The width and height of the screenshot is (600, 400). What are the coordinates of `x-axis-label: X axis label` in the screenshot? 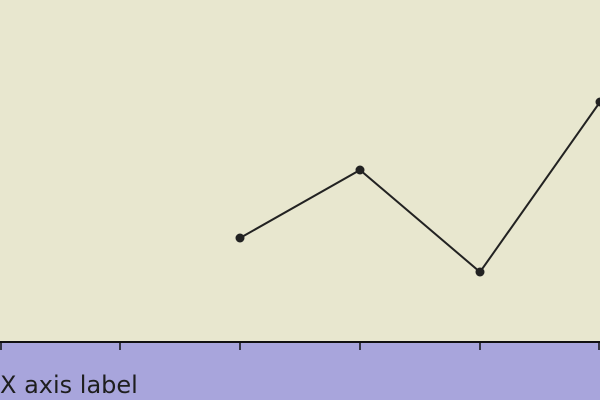 It's located at (69, 385).